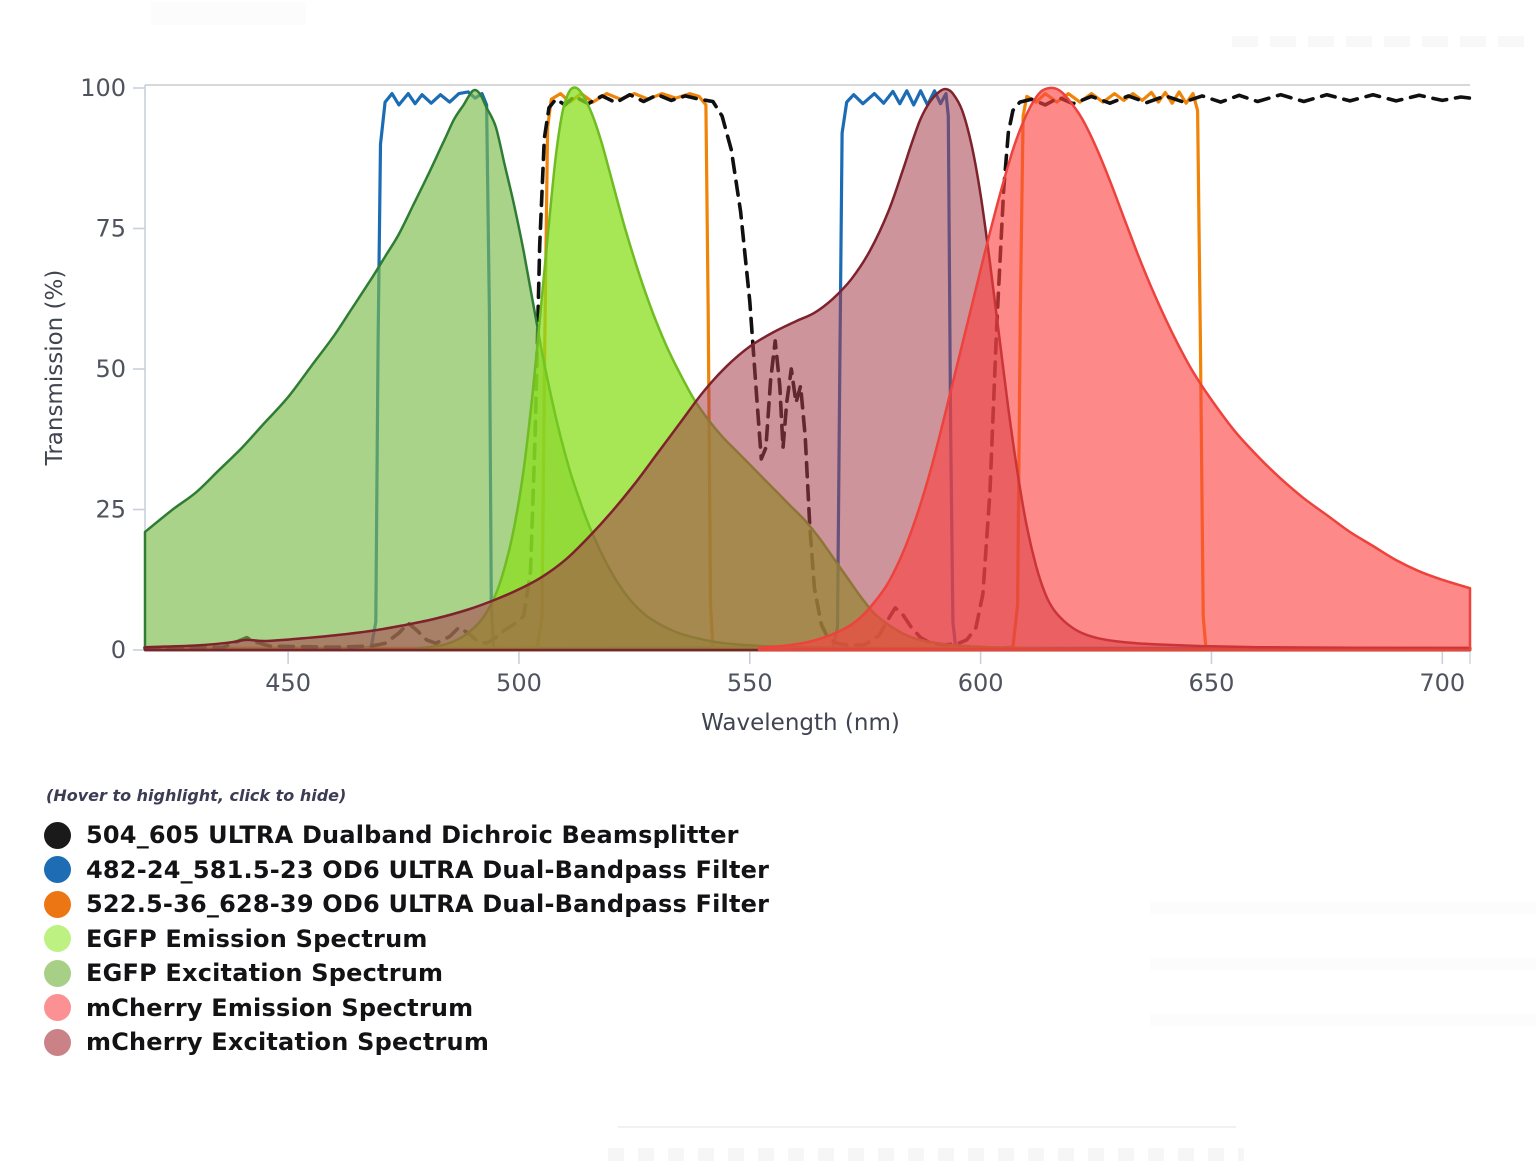  Describe the element at coordinates (257, 938) in the screenshot. I see `legend-item-label: EGFP Emission Spectrum` at that location.